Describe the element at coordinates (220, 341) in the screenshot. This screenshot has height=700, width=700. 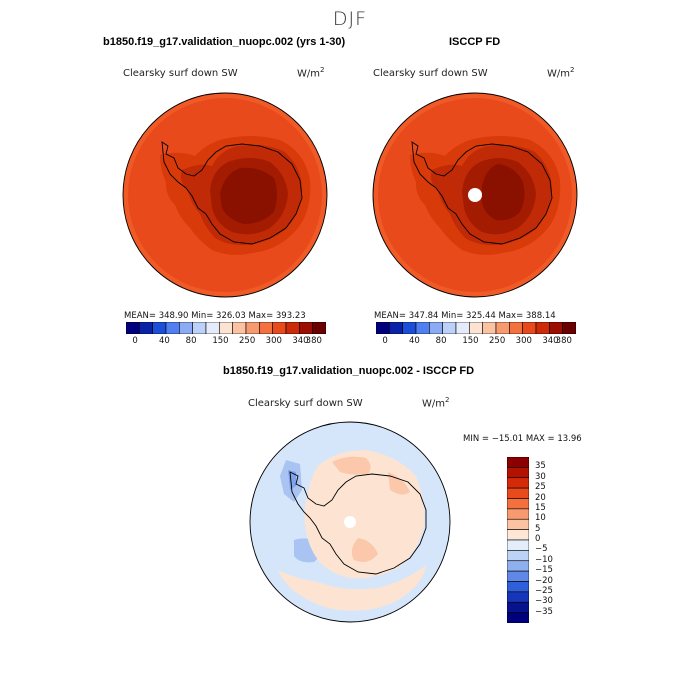
I see `panel1-colorbar-tick-label: 150` at that location.